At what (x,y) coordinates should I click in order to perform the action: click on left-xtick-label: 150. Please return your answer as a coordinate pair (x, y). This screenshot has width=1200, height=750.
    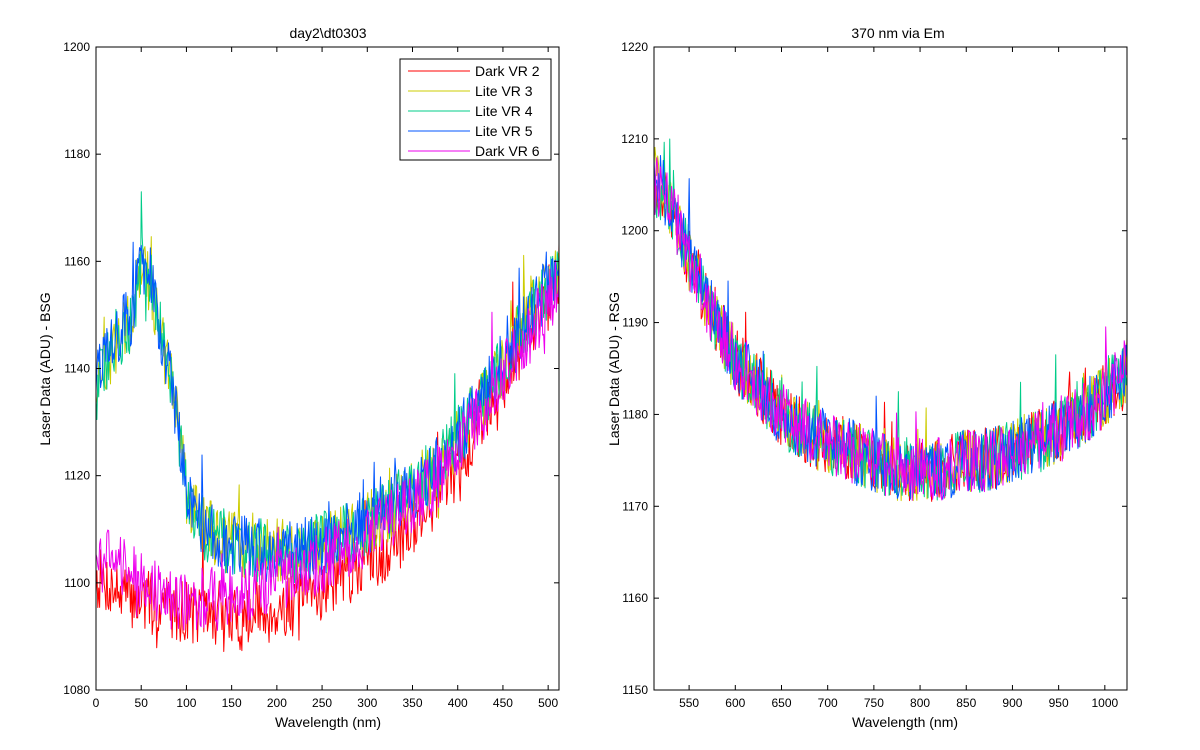
    Looking at the image, I should click on (232, 703).